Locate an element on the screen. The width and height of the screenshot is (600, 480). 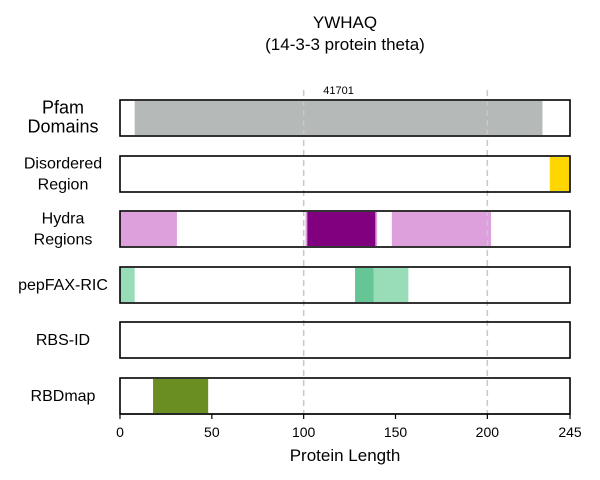
track-0: 41701 is located at coordinates (338, 110).